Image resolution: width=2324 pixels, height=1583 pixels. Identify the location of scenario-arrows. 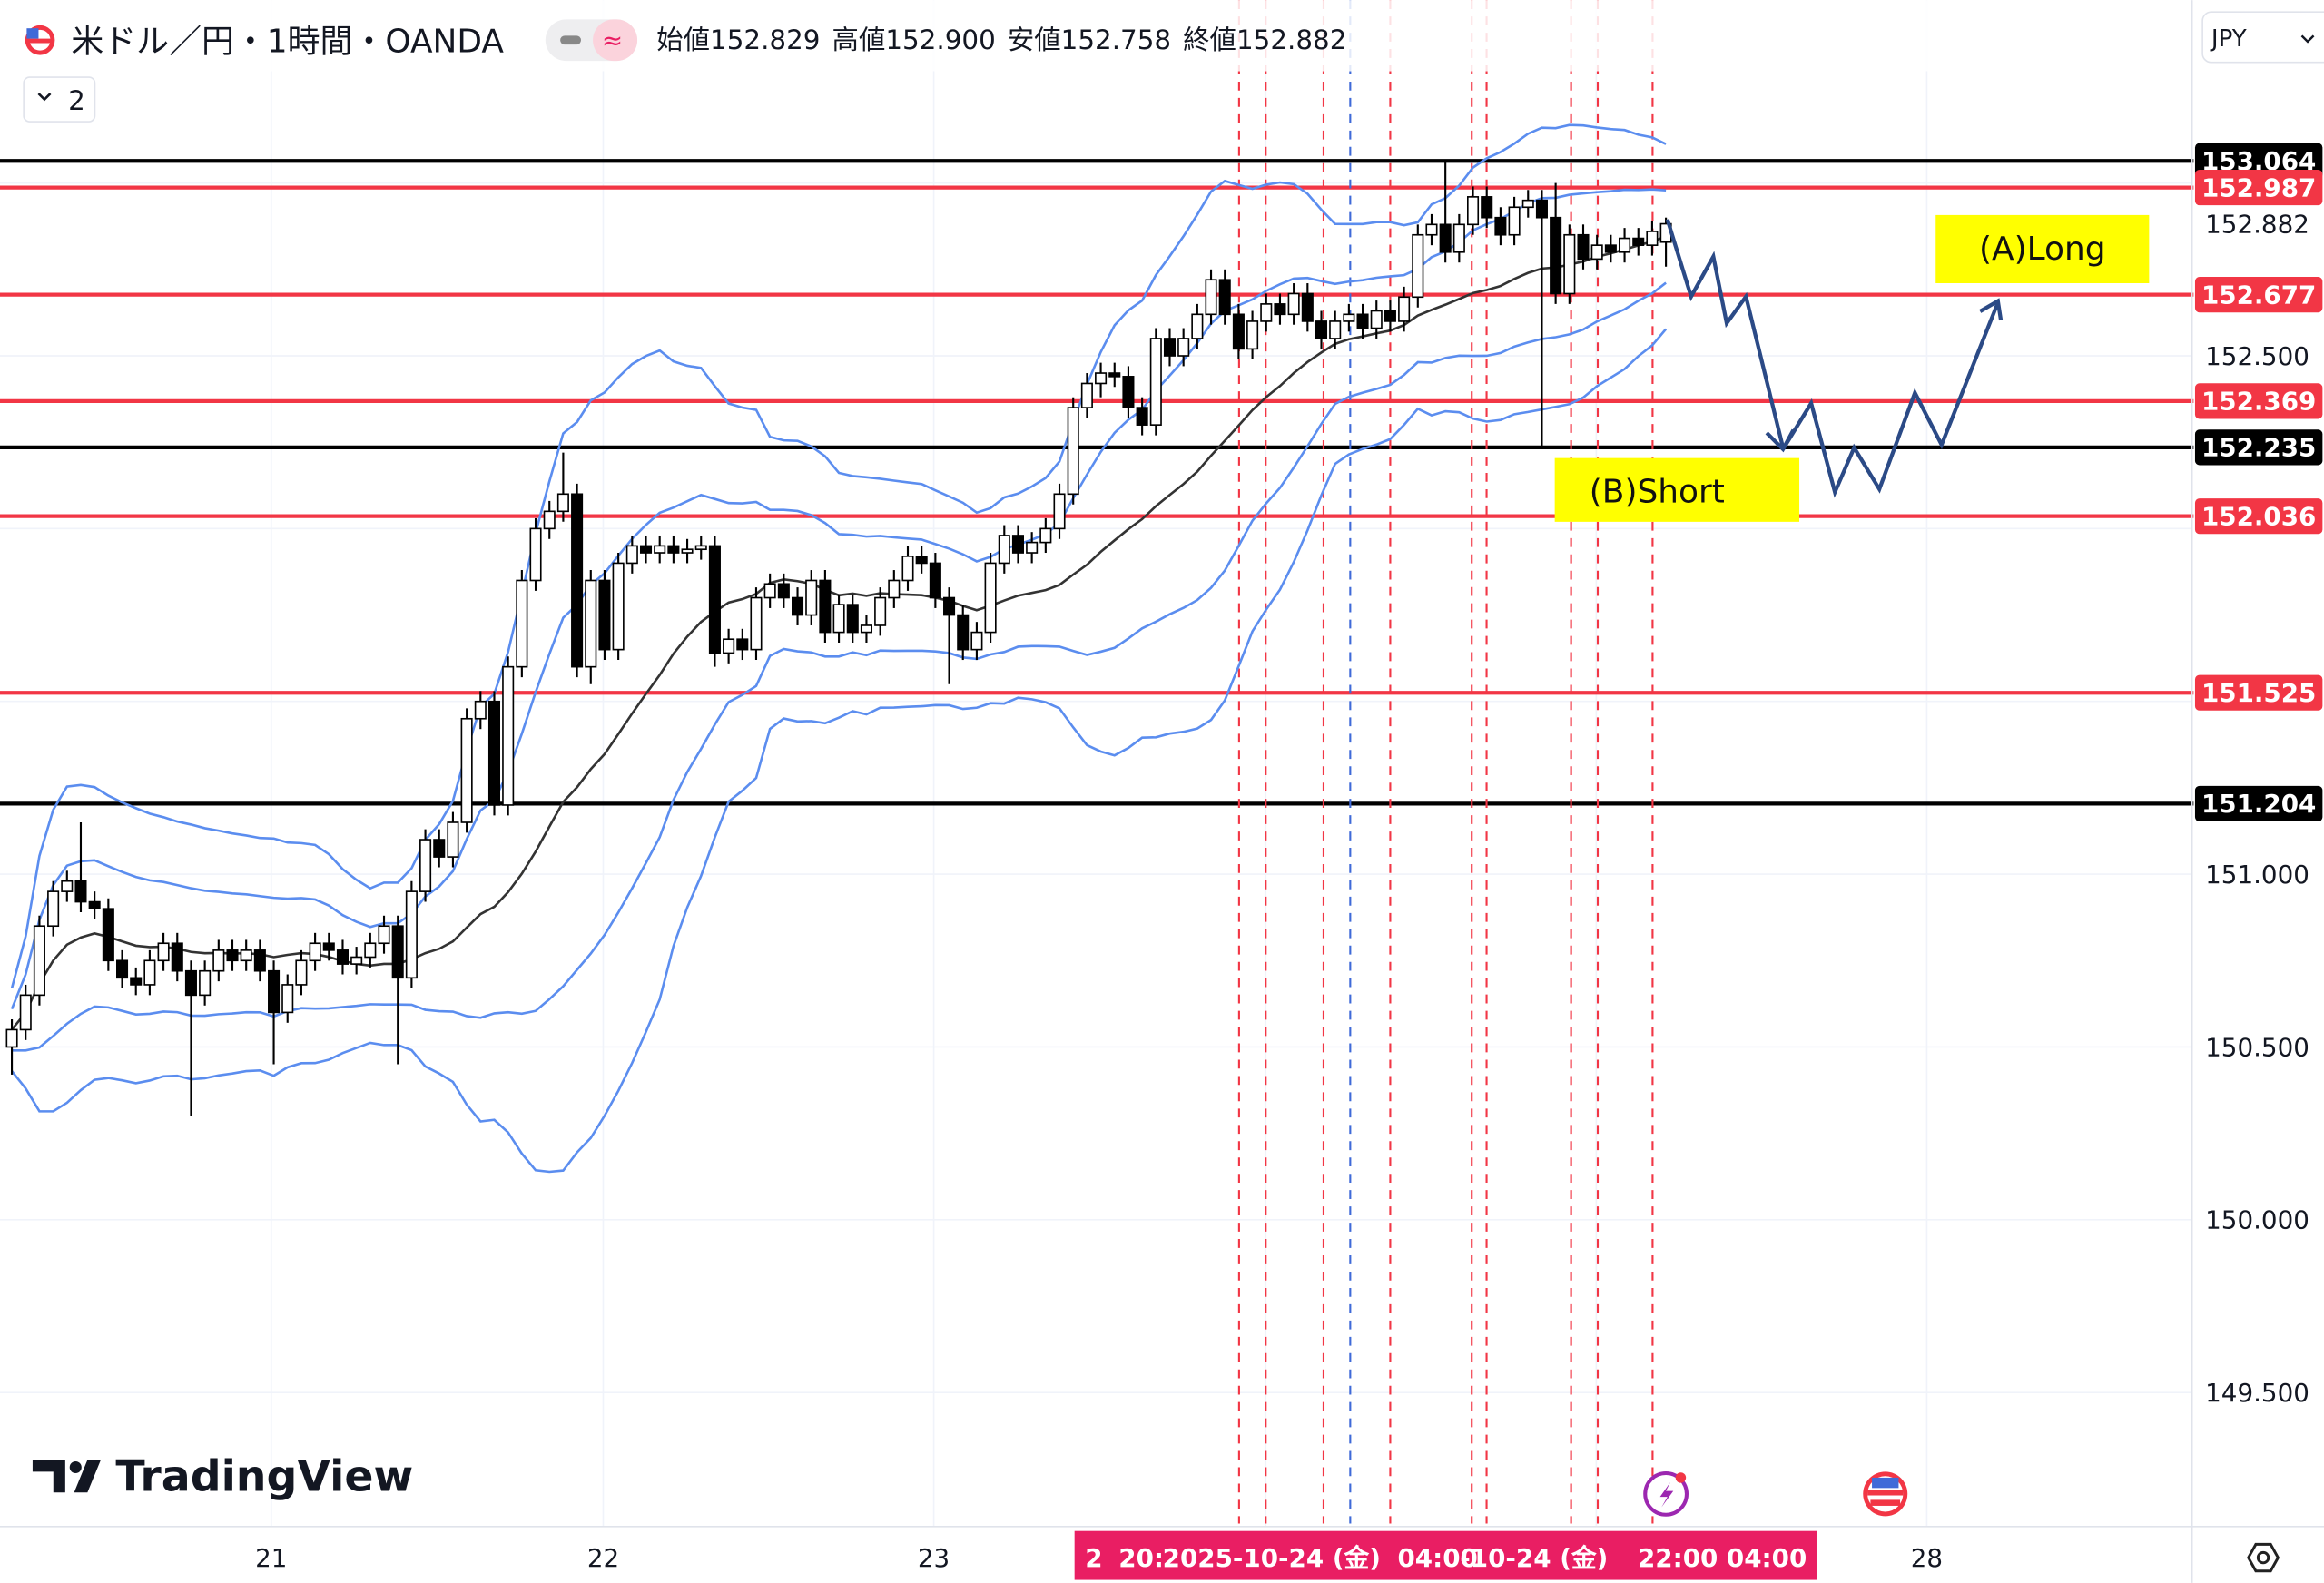
(1834, 358).